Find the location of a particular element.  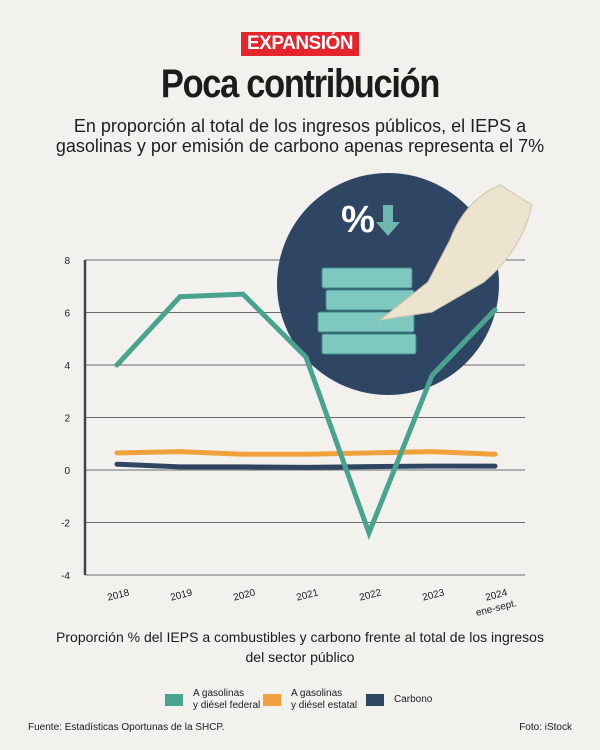

legend-label-line2: y diésel estatal is located at coordinates (324, 705).